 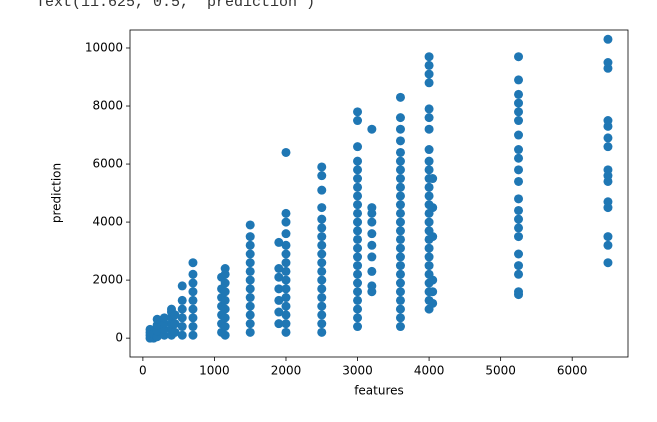 I want to click on x-tick-label: 1000, so click(x=214, y=371).